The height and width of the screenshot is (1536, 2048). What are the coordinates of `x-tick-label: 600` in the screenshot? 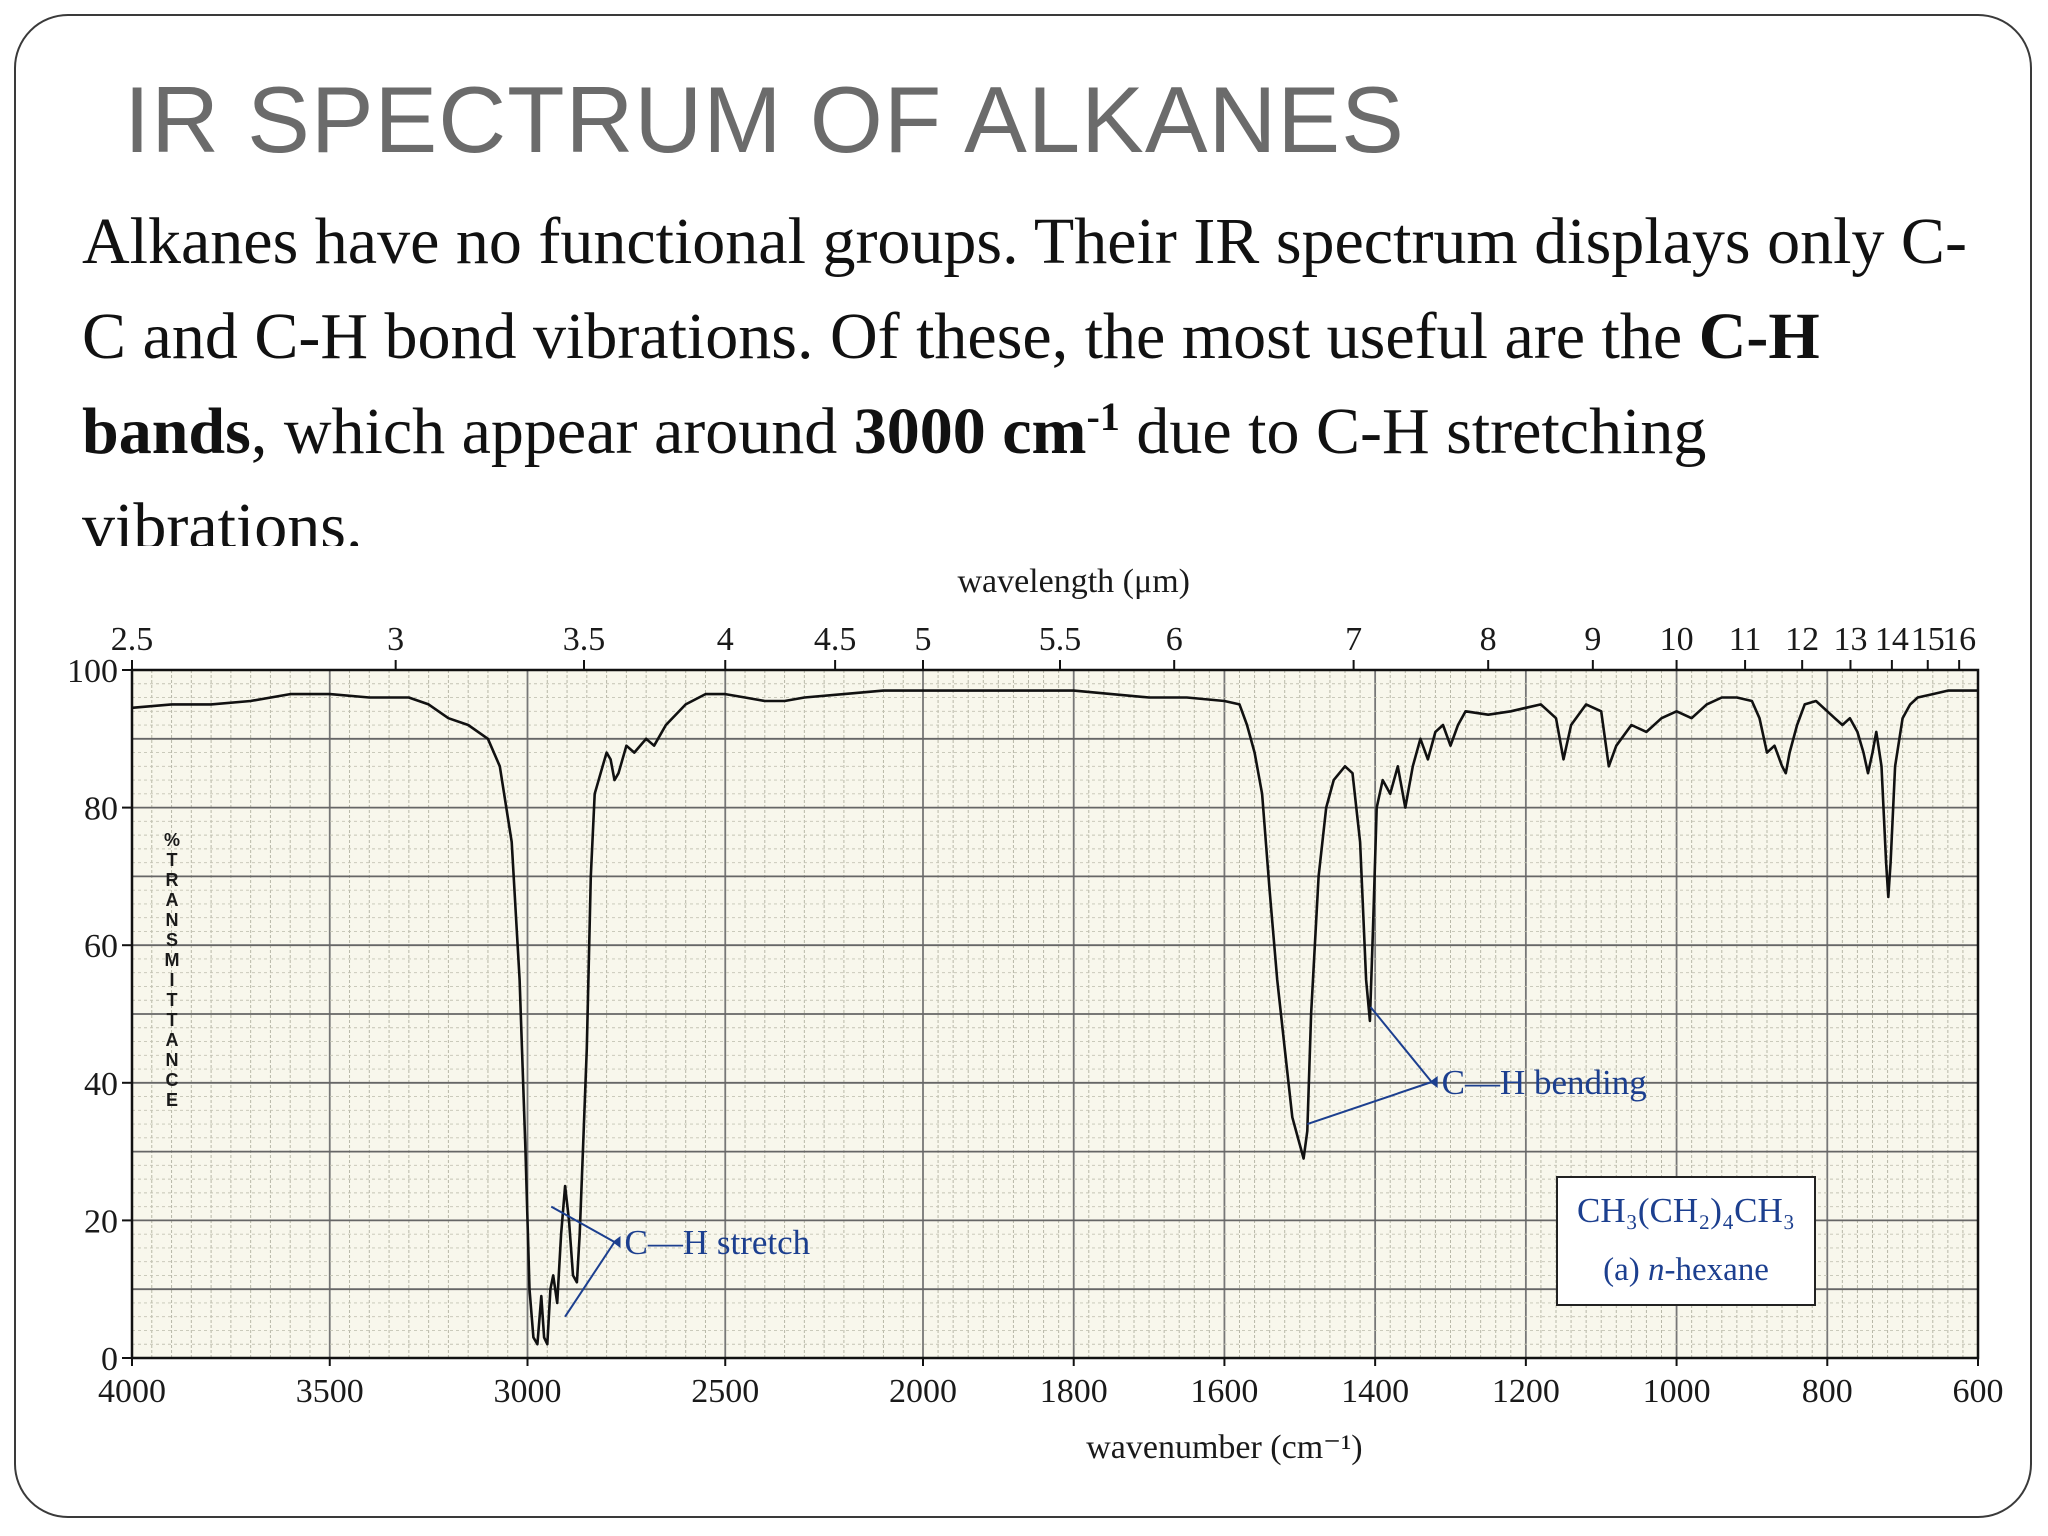 It's located at (1978, 1391).